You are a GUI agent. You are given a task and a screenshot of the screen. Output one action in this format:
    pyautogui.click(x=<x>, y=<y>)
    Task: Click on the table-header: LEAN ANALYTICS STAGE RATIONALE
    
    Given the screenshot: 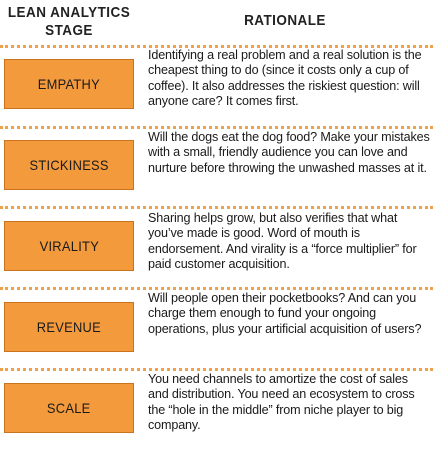 What is the action you would take?
    pyautogui.click(x=216, y=22)
    